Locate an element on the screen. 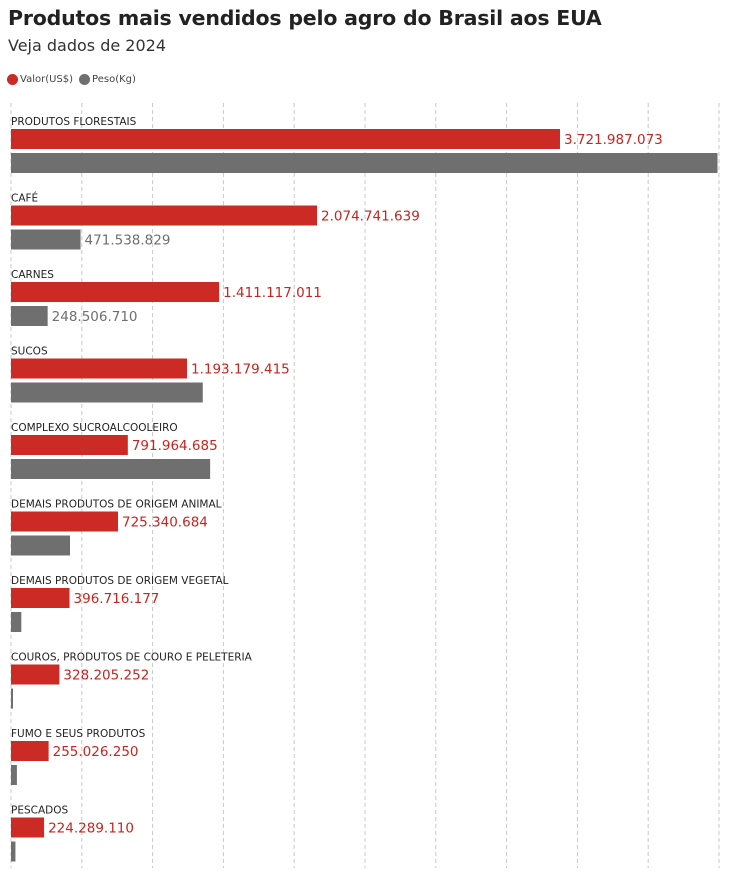  data-label-valor: 791.964.685 is located at coordinates (175, 446).